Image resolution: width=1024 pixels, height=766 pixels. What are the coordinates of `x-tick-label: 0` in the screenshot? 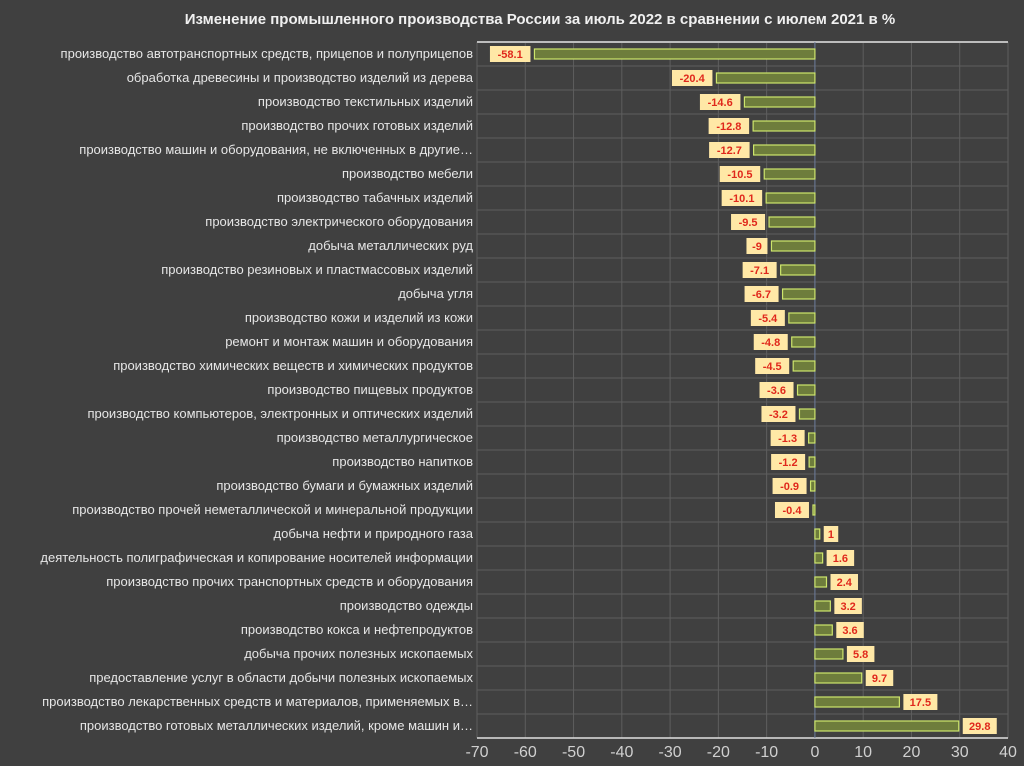 It's located at (814, 752).